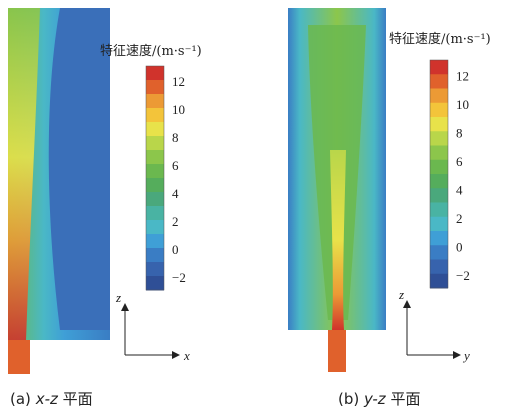  Describe the element at coordinates (77, 399) in the screenshot. I see `caption-a-suffix: 平面` at that location.